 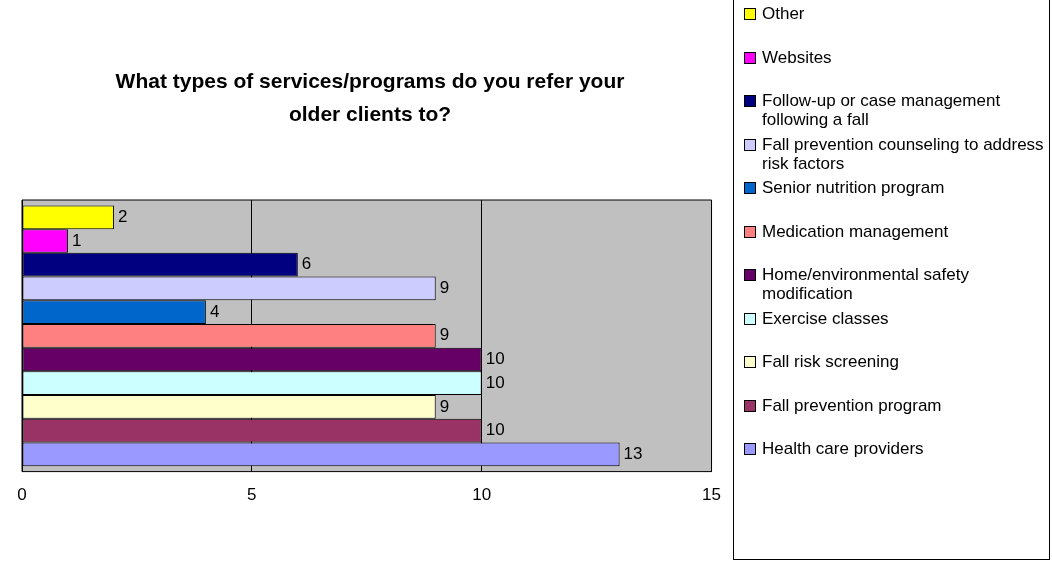 What do you see at coordinates (370, 97) in the screenshot?
I see `chart-title: What types of services/programs do you refer your older clients to?` at bounding box center [370, 97].